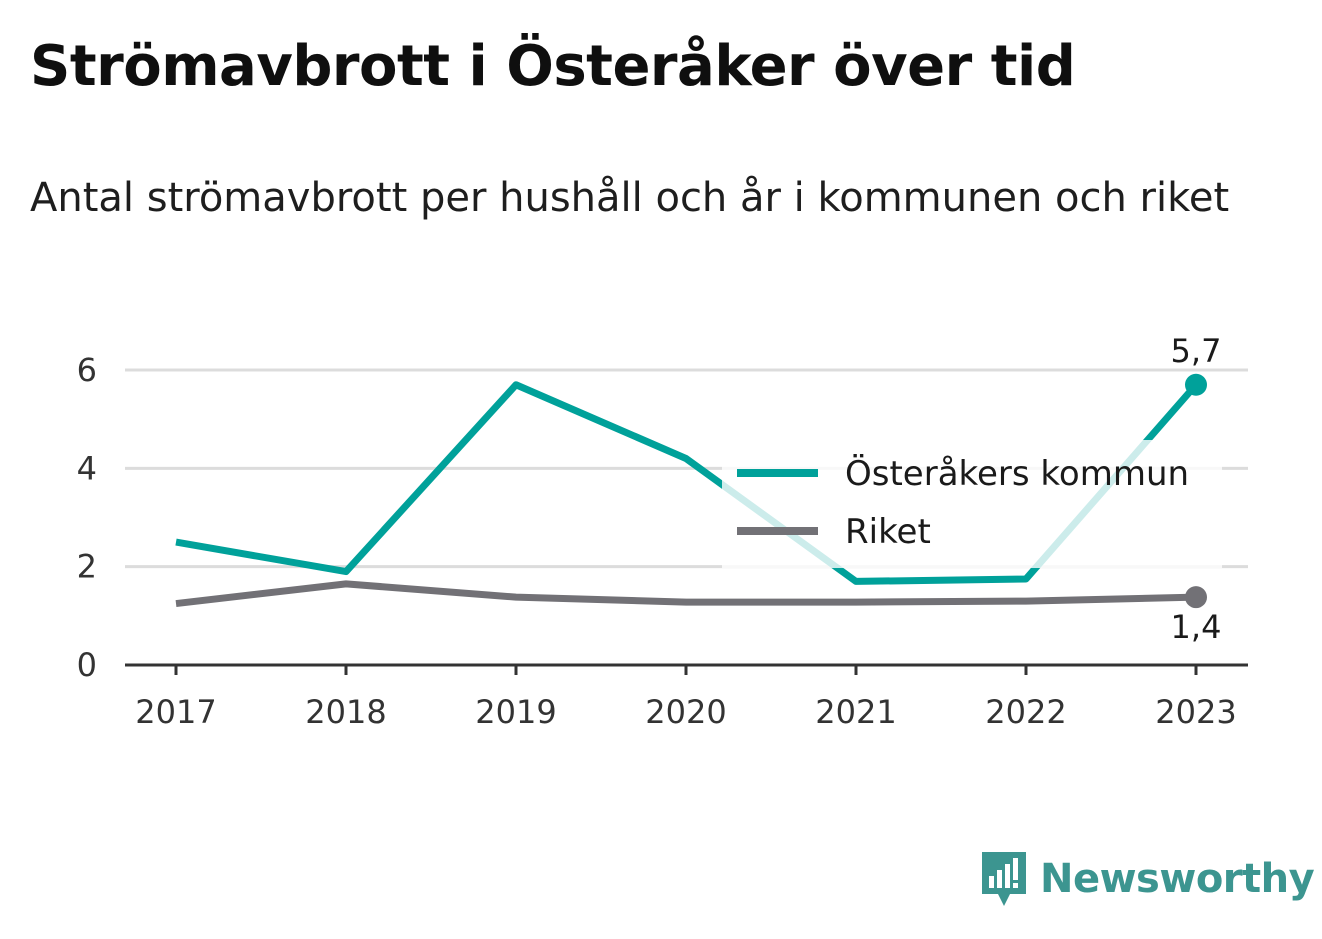  What do you see at coordinates (553, 66) in the screenshot?
I see `chart-title: Strömavbrott i Österåker över tid` at bounding box center [553, 66].